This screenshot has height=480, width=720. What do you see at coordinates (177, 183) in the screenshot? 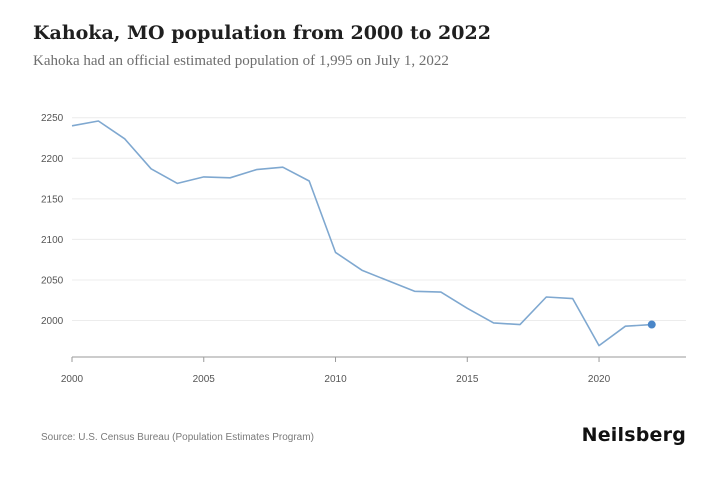
I see `data-point-2004` at bounding box center [177, 183].